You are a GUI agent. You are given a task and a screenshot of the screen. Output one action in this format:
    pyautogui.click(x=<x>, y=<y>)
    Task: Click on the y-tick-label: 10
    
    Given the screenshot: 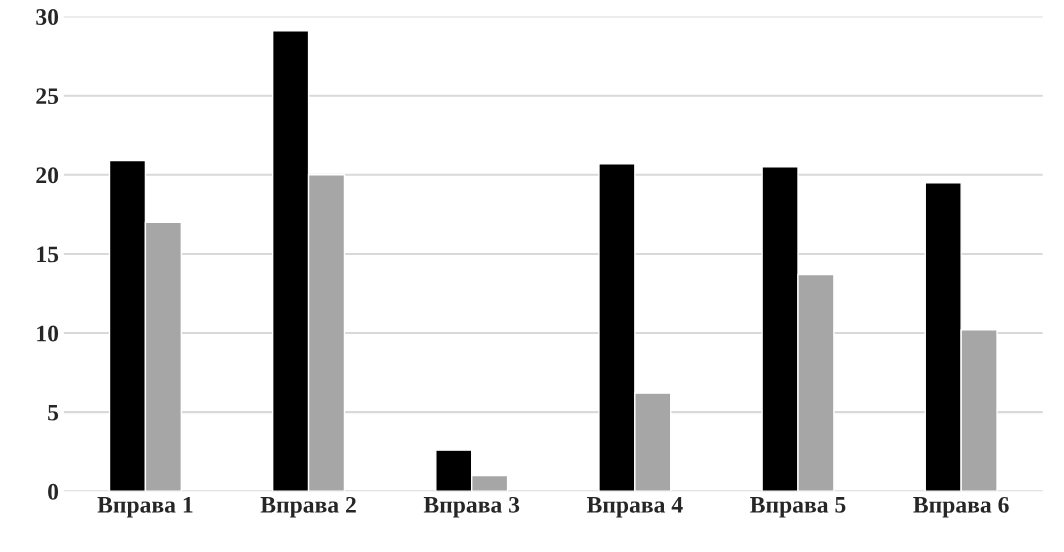 What is the action you would take?
    pyautogui.click(x=48, y=333)
    